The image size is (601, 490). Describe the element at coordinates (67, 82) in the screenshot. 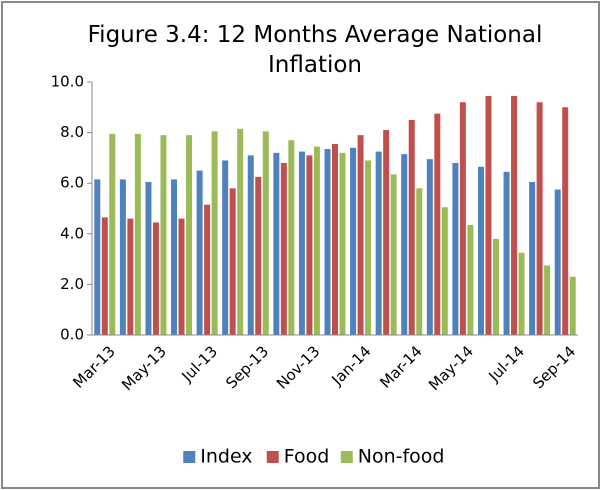

I see `y-tick-label: 10.0` at that location.